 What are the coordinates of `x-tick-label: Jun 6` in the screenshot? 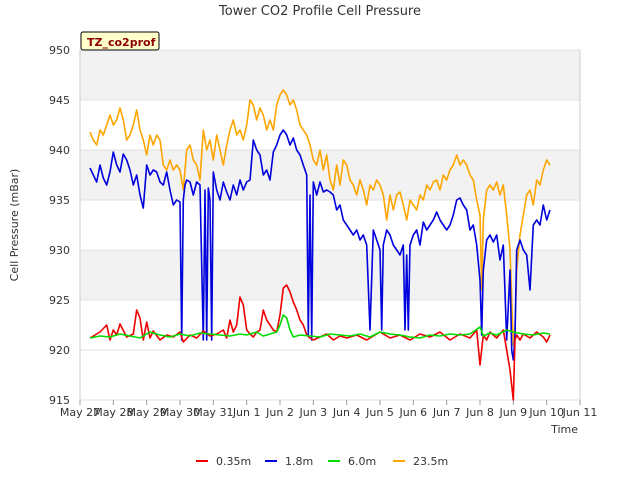 It's located at (412, 412).